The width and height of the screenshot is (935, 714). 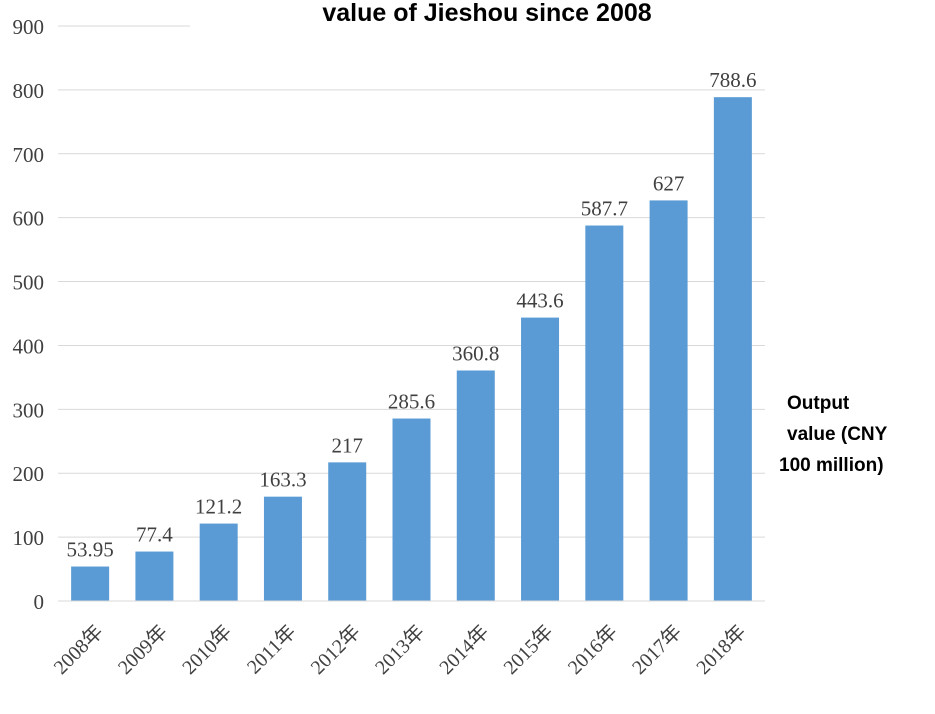 What do you see at coordinates (78, 649) in the screenshot?
I see `x-tick-label: 2008年` at bounding box center [78, 649].